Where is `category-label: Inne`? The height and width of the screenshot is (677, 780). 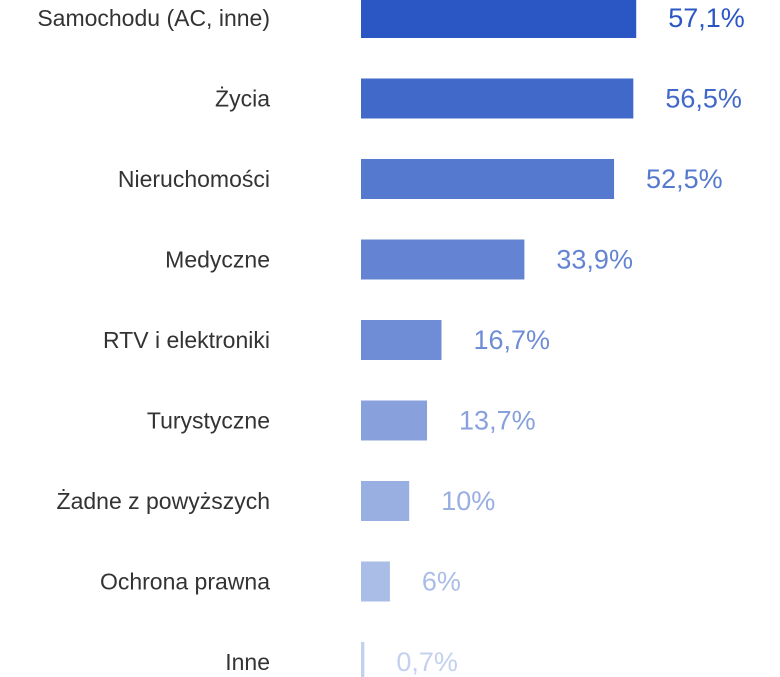 category-label: Inne is located at coordinates (247, 662).